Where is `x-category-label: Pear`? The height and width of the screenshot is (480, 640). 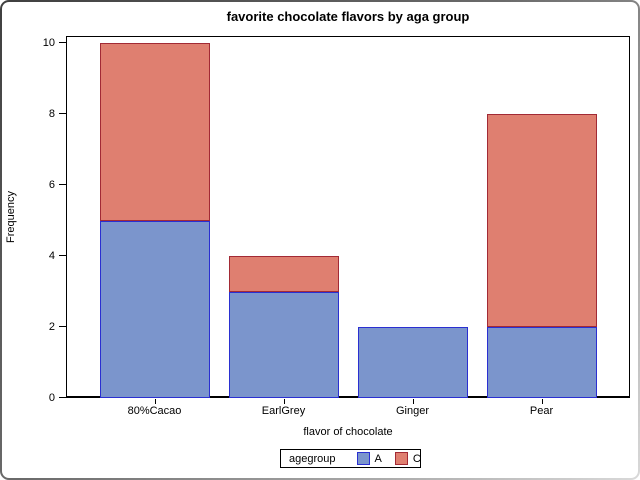 x-category-label: Pear is located at coordinates (541, 411).